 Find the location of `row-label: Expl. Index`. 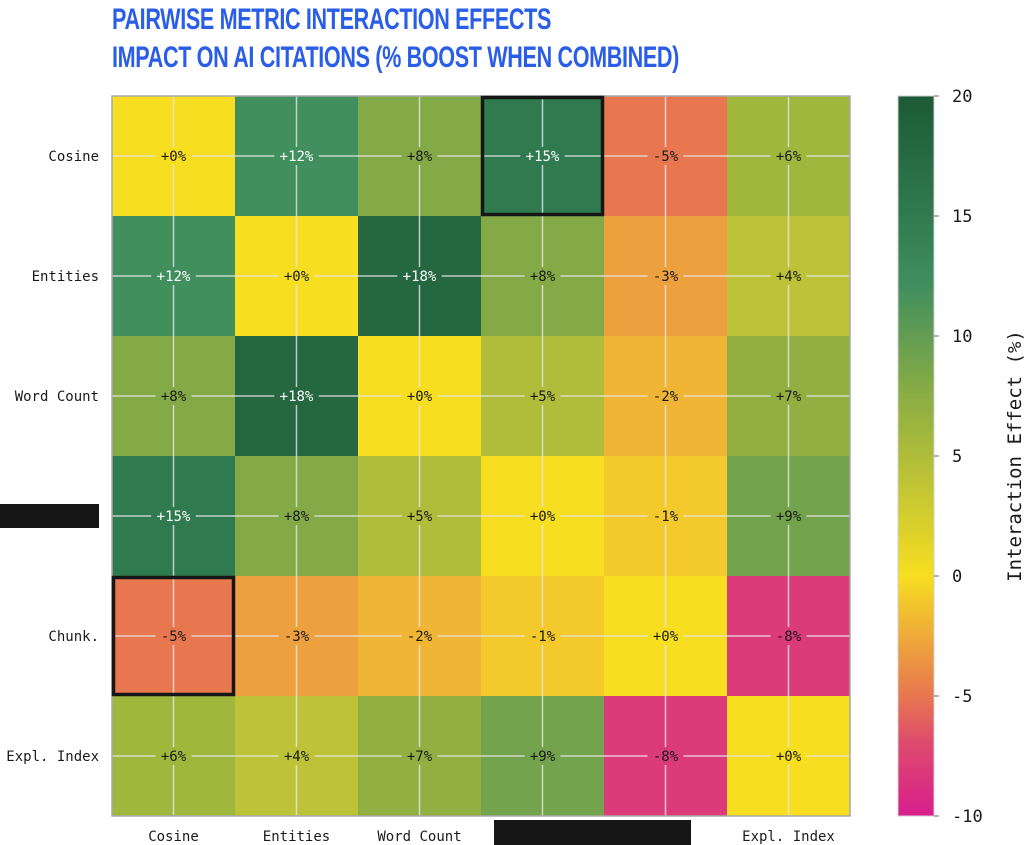

row-label: Expl. Index is located at coordinates (52, 757).